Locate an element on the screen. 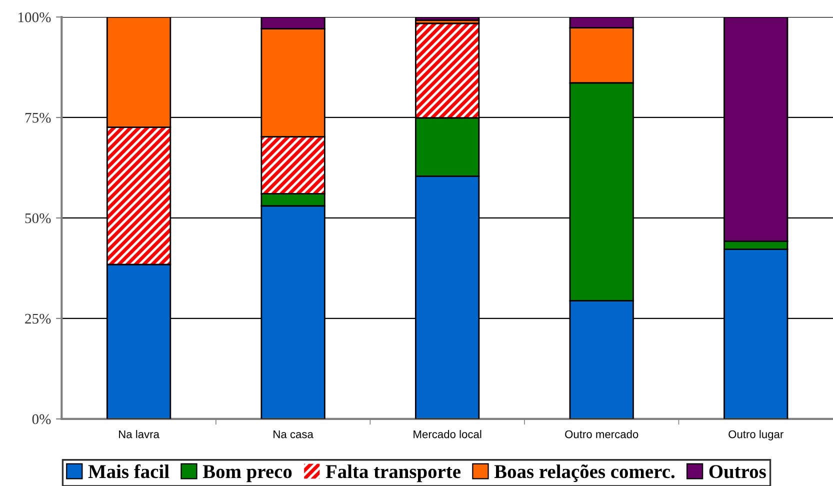  y-tick-label: 50% is located at coordinates (38, 218).